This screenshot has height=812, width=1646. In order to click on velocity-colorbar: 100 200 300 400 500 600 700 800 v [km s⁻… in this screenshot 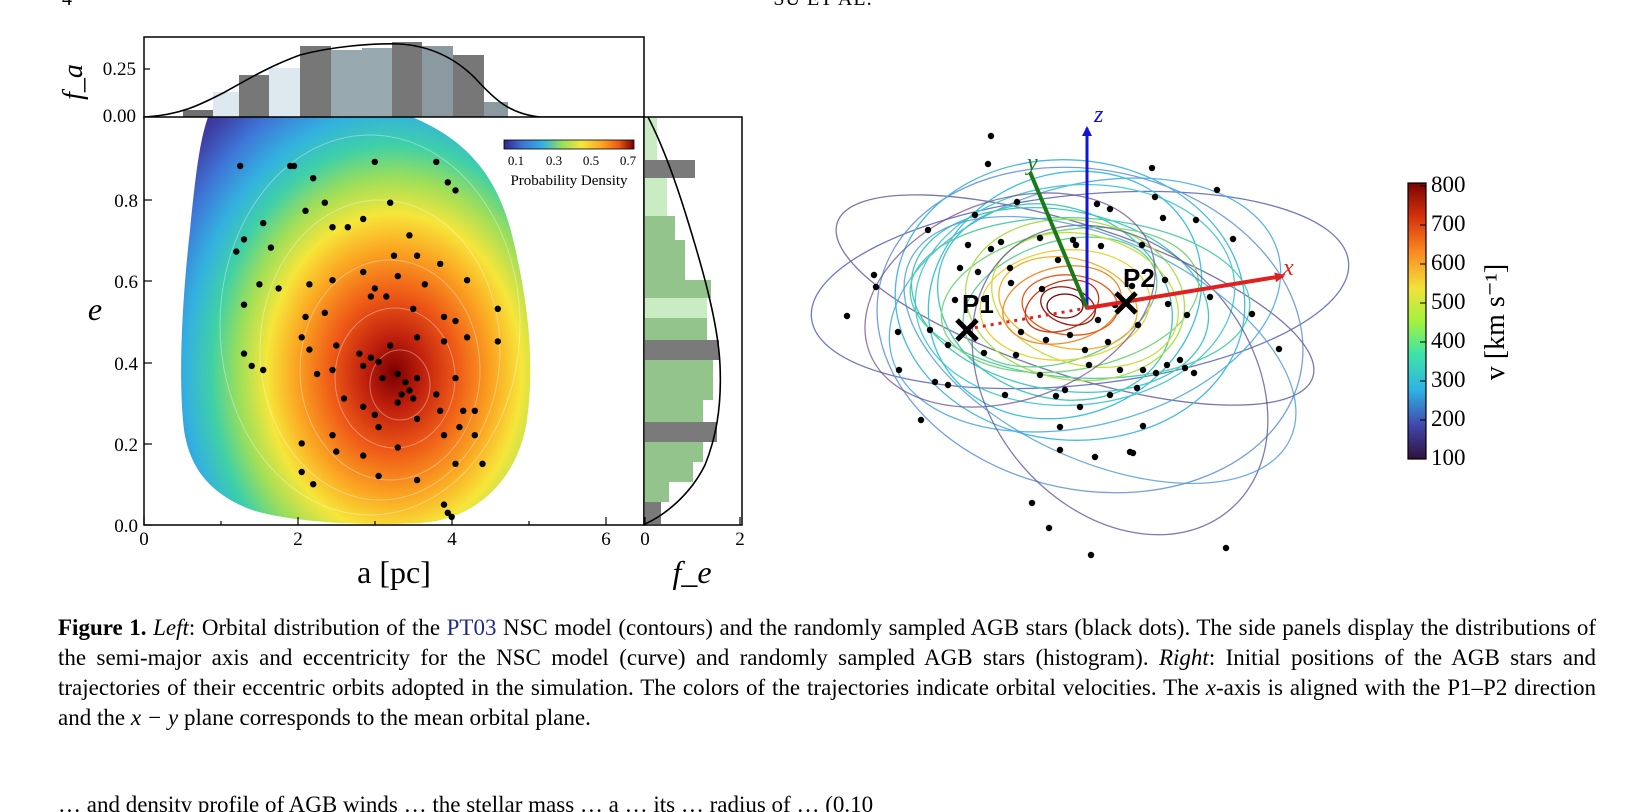, I will do `click(1459, 321)`.